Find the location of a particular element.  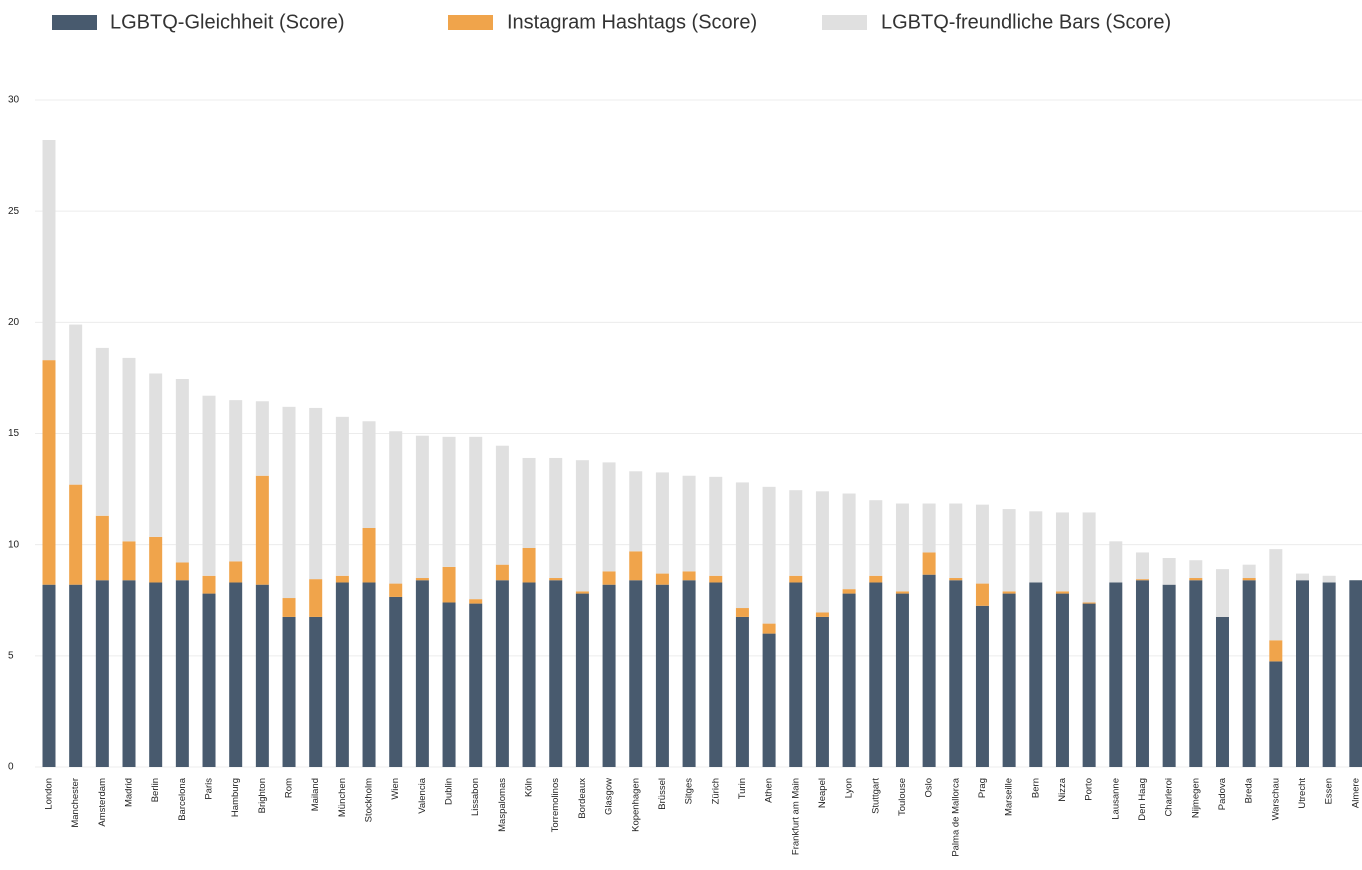

x-tick-label: Essen is located at coordinates (1329, 791).